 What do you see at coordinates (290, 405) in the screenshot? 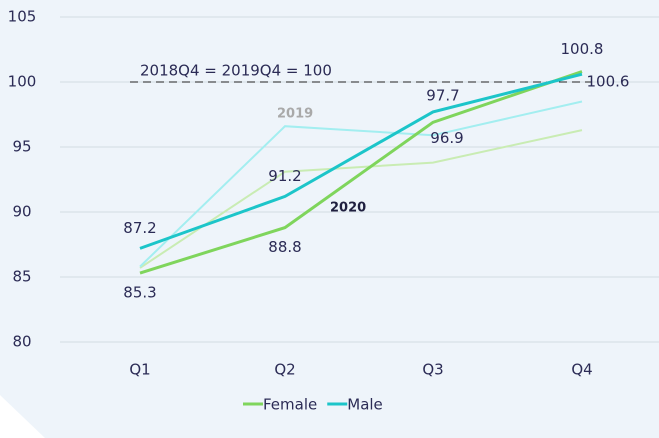
I see `legend-label: Female` at bounding box center [290, 405].